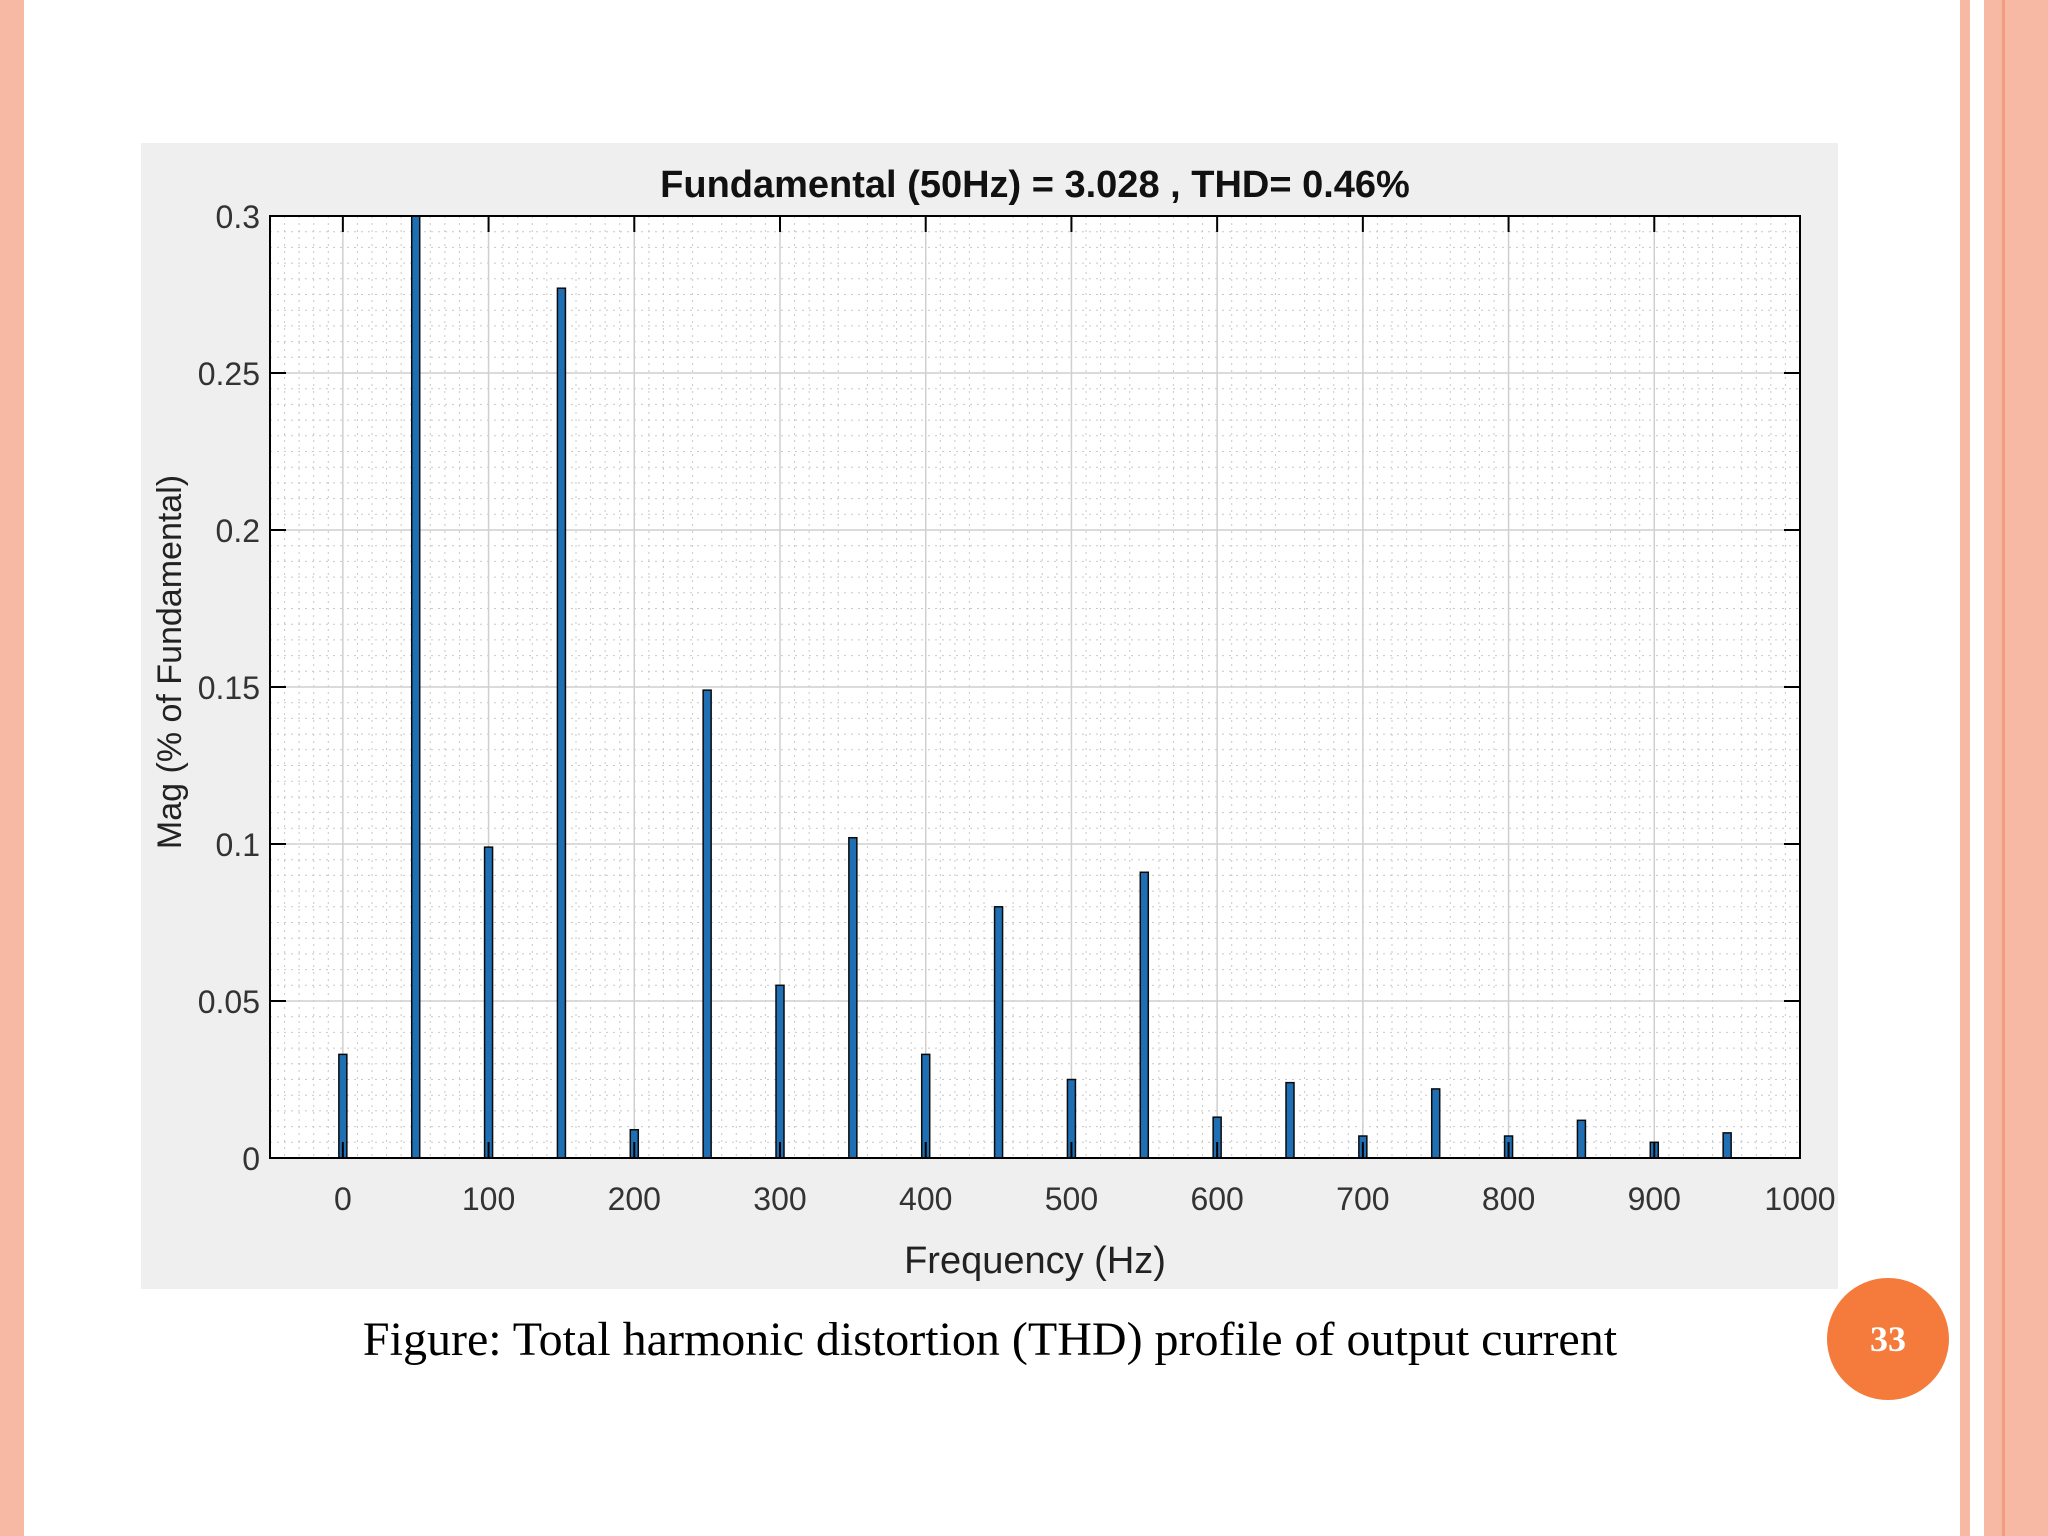  What do you see at coordinates (780, 1071) in the screenshot?
I see `bar-300hz` at bounding box center [780, 1071].